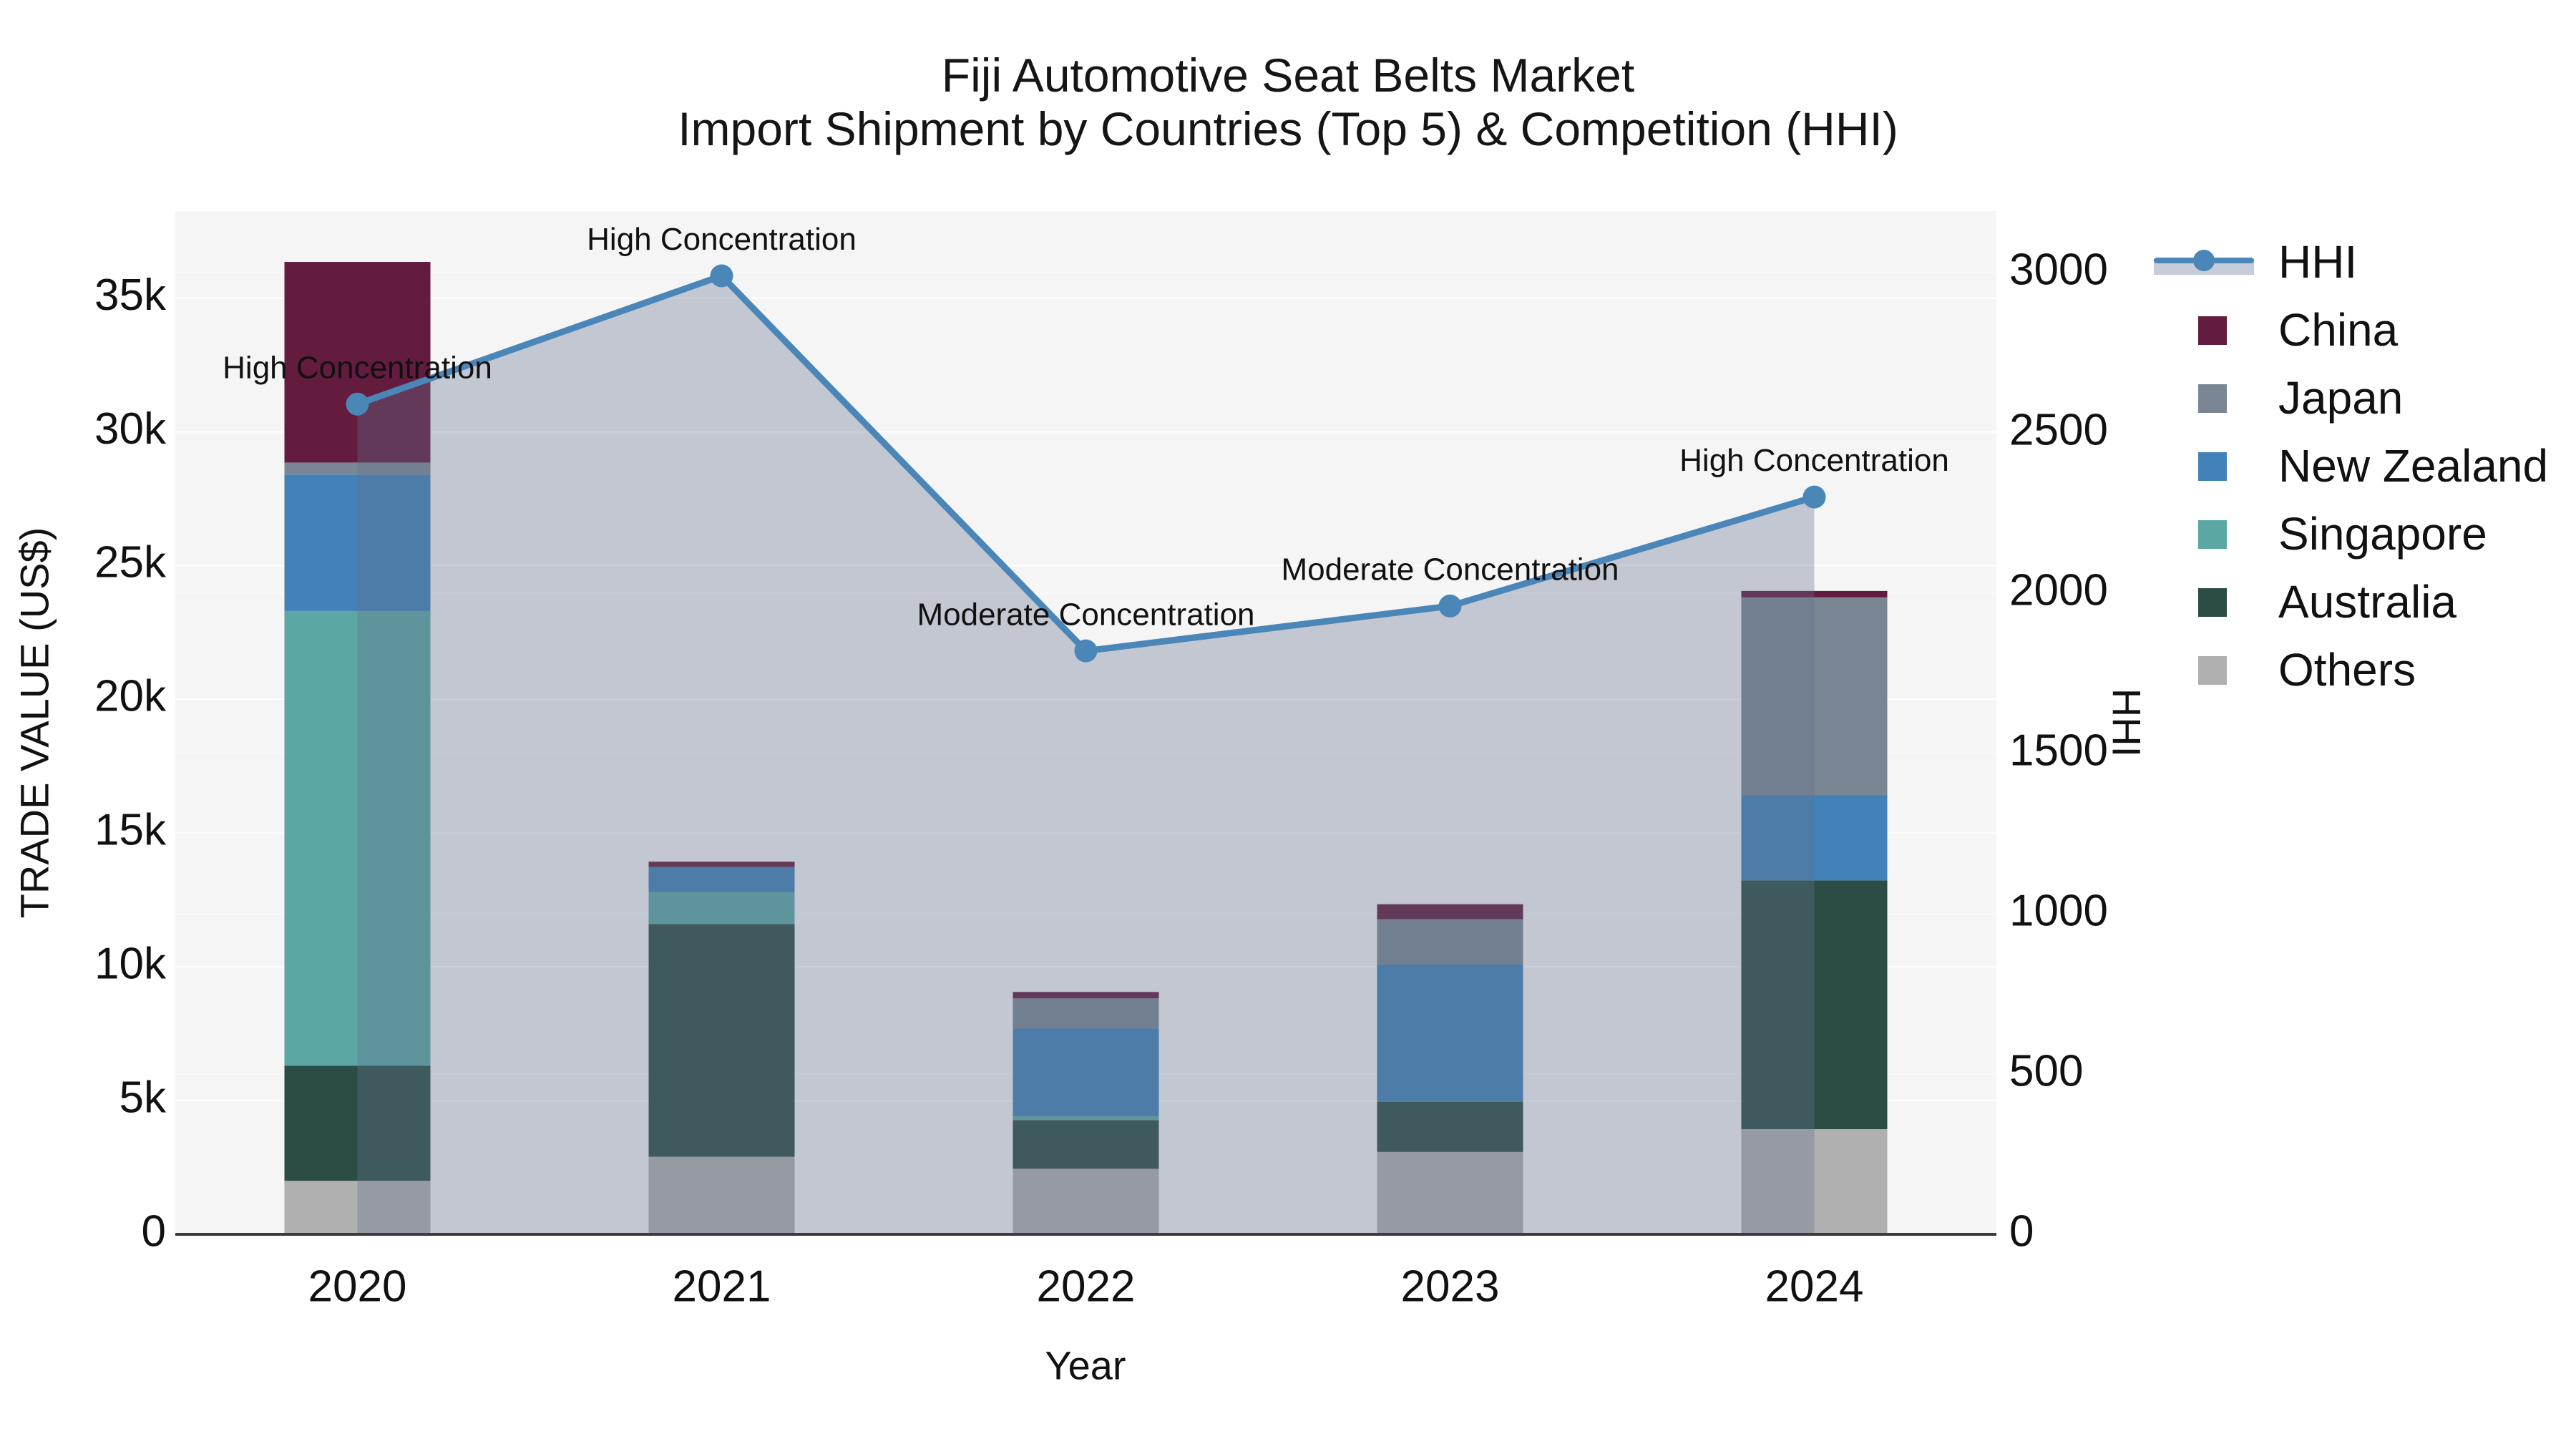 The image size is (2576, 1449). What do you see at coordinates (1085, 1365) in the screenshot?
I see `x-axis-title: Year` at bounding box center [1085, 1365].